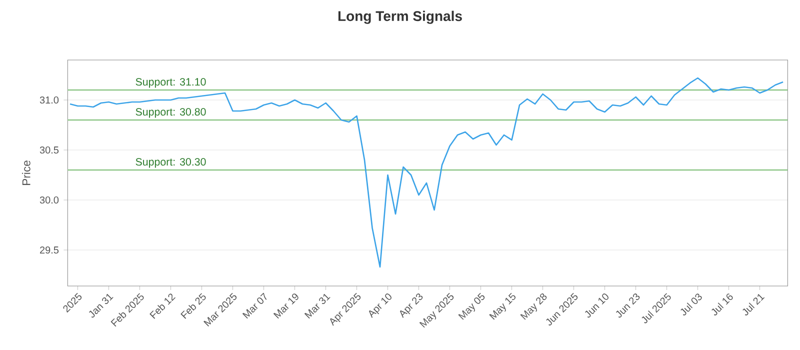 The height and width of the screenshot is (350, 800). What do you see at coordinates (254, 305) in the screenshot?
I see `x-tick-label: Mar 07` at bounding box center [254, 305].